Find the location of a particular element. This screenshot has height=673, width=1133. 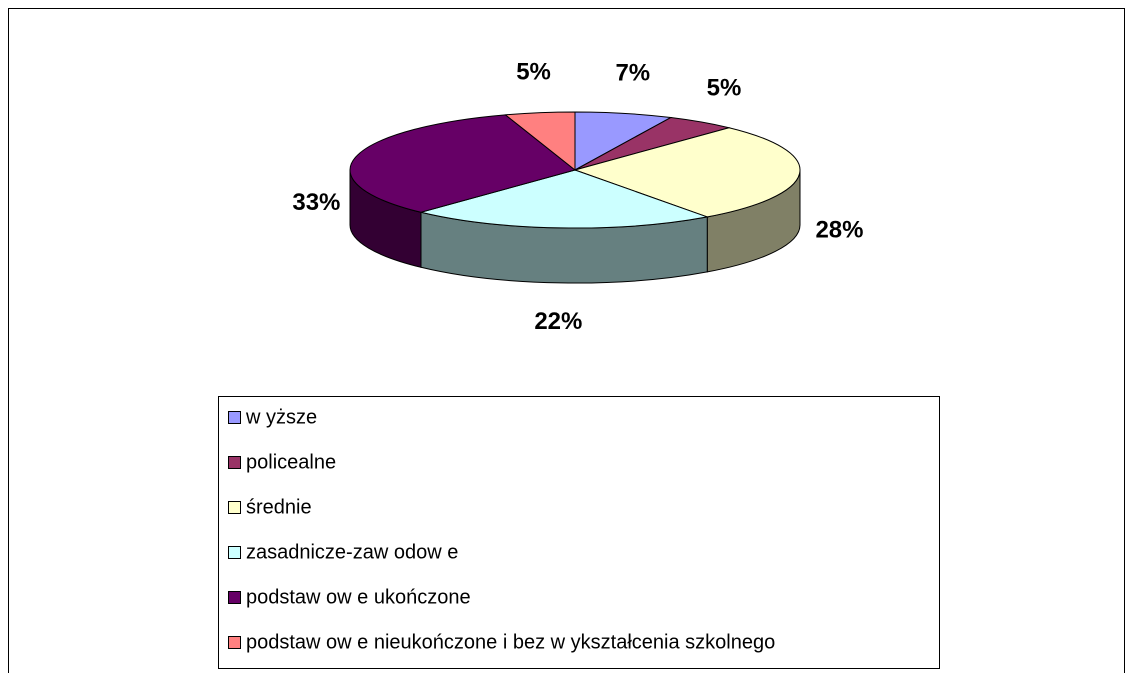

legend-label: policealne is located at coordinates (291, 462).